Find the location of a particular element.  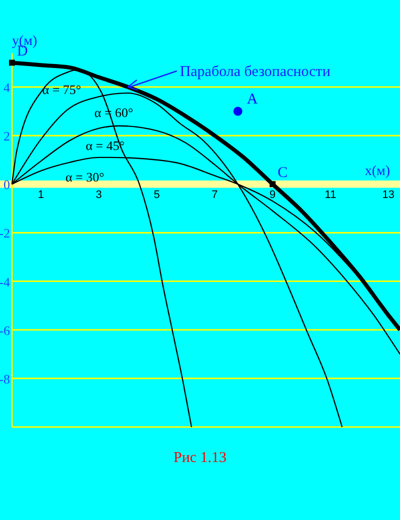

x-tick-label: 9 is located at coordinates (273, 195).